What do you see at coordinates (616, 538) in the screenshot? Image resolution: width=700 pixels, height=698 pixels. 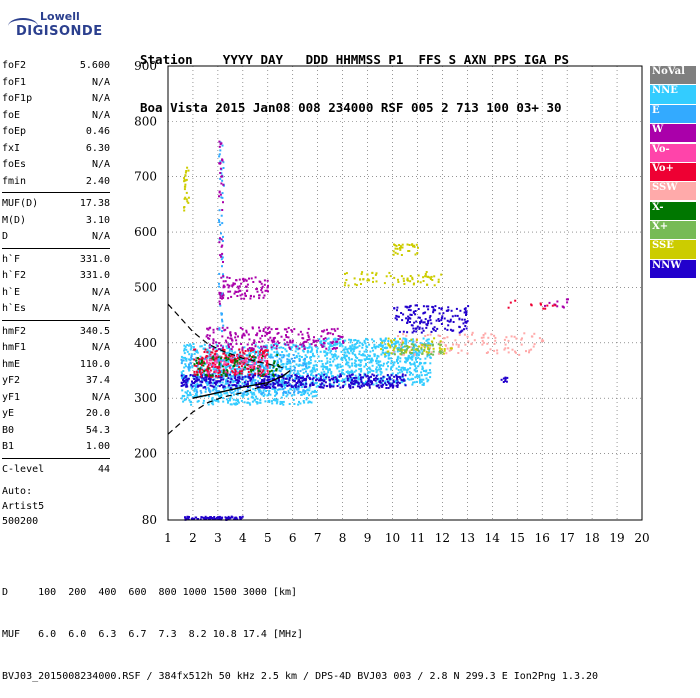 I see `x-tick-label: 19` at bounding box center [616, 538].